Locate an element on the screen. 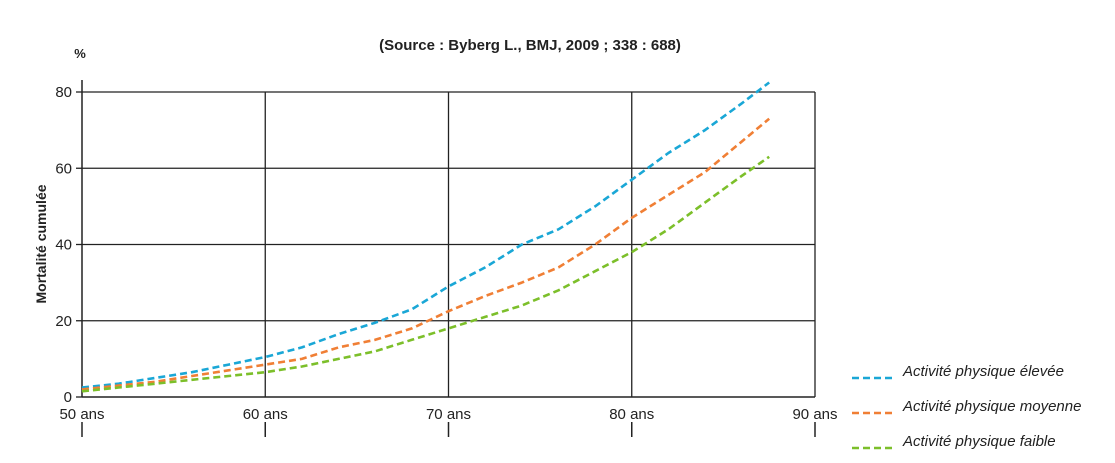 The image size is (1115, 463). y-tick-label-80: 80 is located at coordinates (63, 92).